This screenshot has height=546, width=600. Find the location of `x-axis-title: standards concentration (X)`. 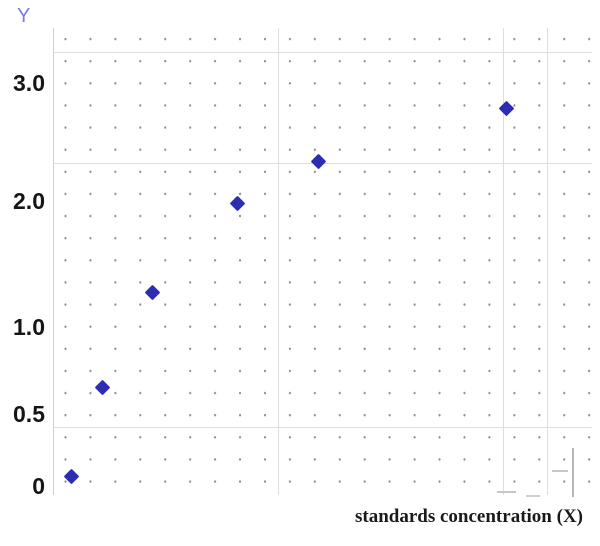

x-axis-title: standards concentration (X) is located at coordinates (469, 516).